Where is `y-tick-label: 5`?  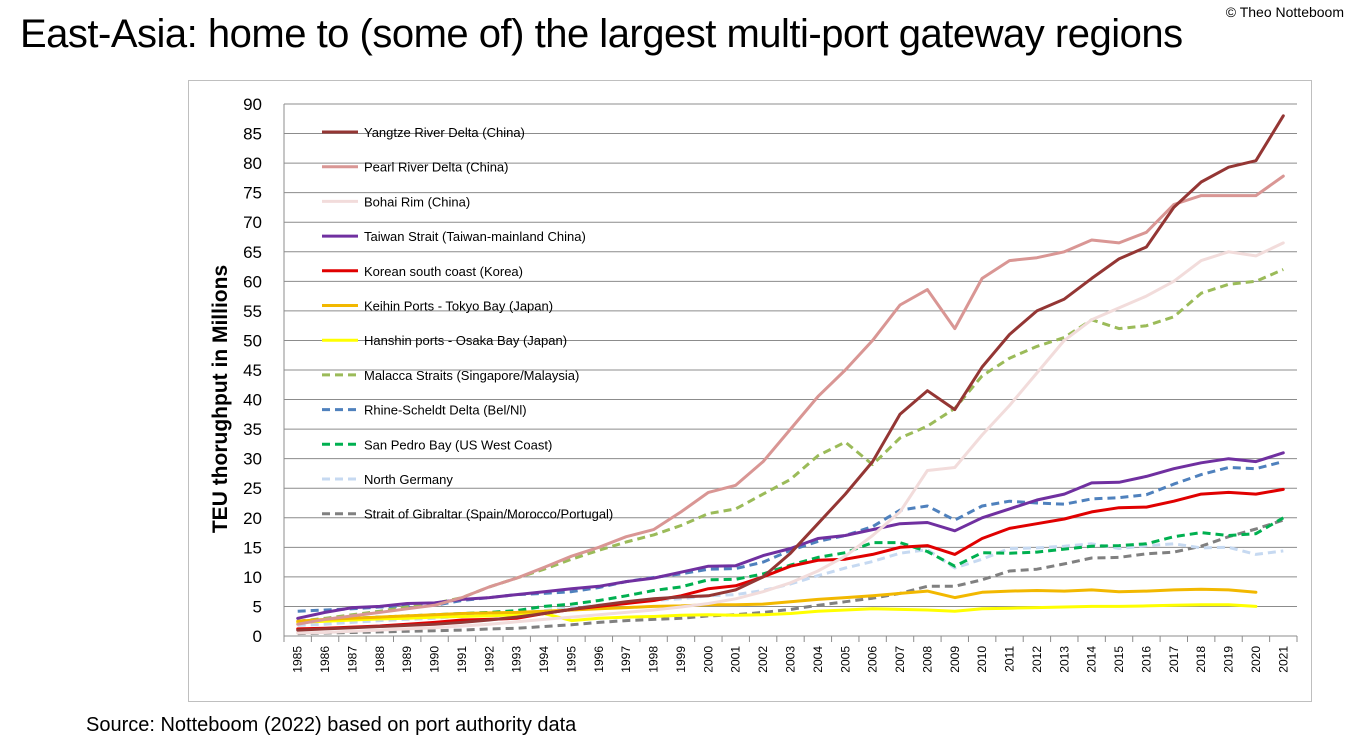 y-tick-label: 5 is located at coordinates (257, 606).